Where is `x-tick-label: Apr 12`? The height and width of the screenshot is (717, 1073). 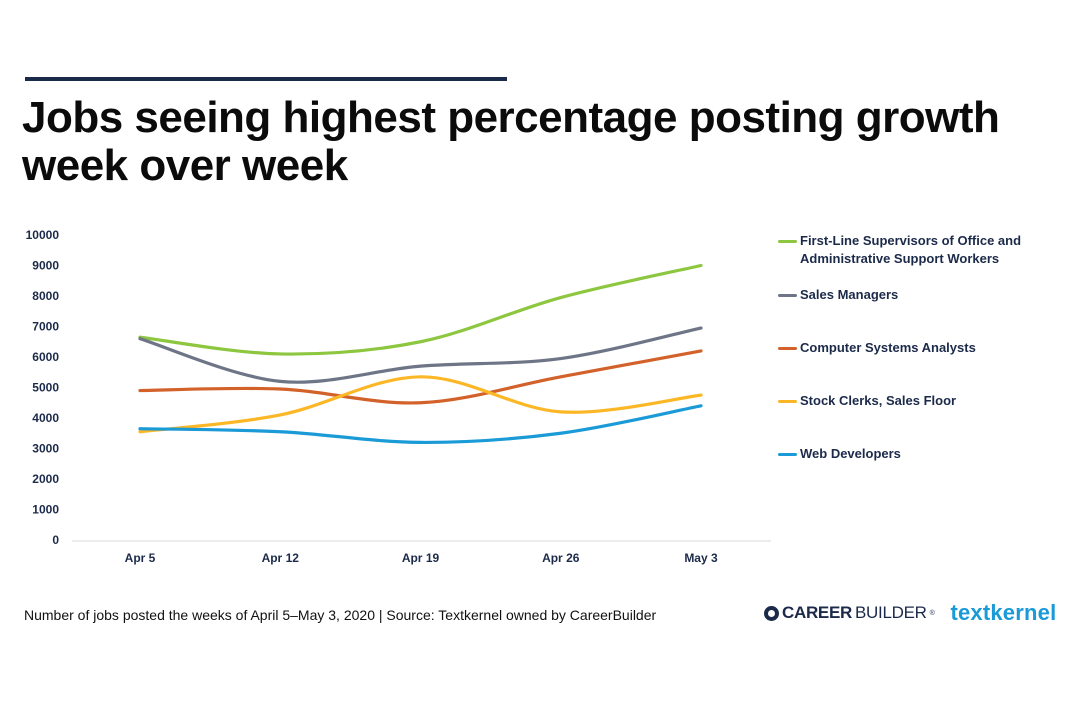
x-tick-label: Apr 12 is located at coordinates (281, 558).